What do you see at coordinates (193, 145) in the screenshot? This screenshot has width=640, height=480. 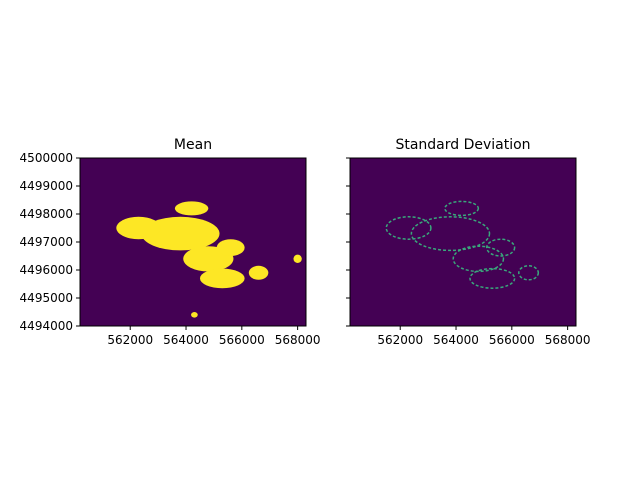 I see `panel-title-mean: Mean` at bounding box center [193, 145].